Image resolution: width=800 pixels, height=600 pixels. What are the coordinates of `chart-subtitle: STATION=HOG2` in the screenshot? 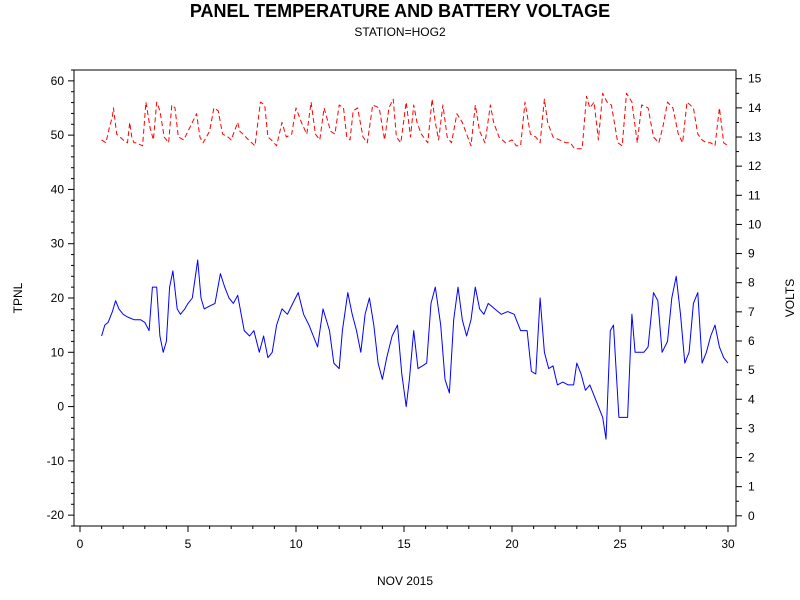 It's located at (400, 32).